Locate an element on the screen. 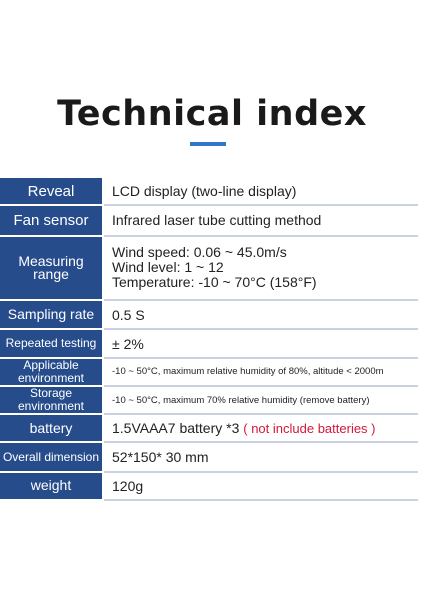  table-row: Reveal LCD display (two-line display) is located at coordinates (209, 192).